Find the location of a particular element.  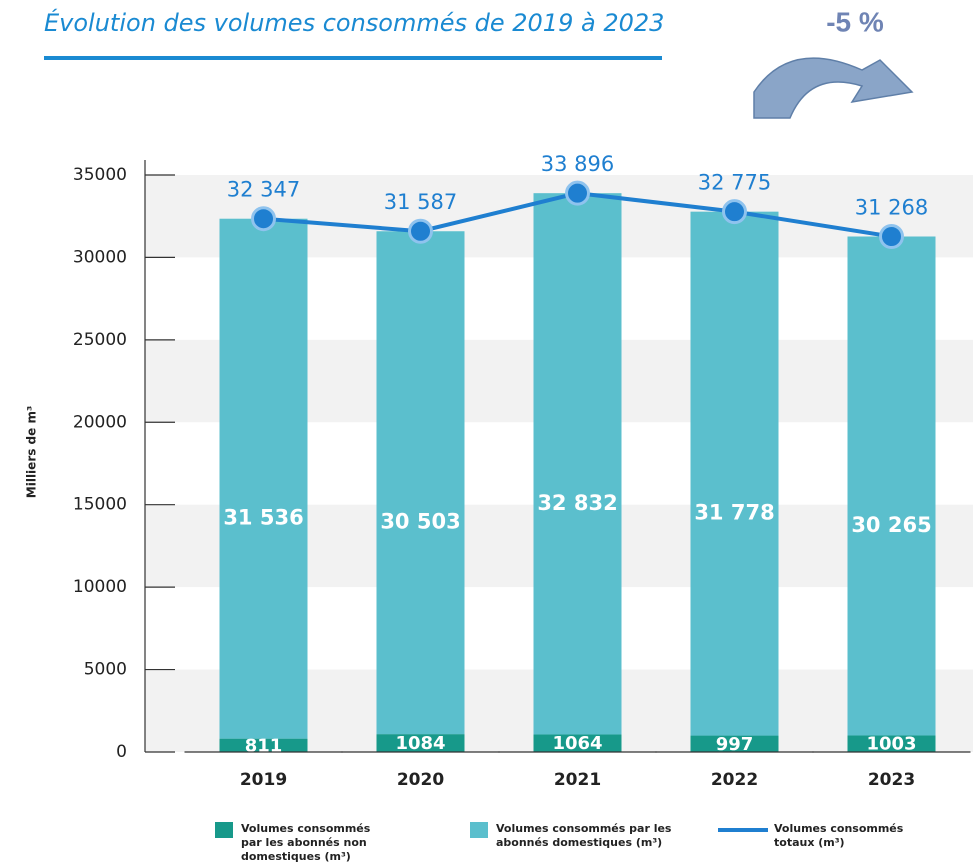

trend-arrow is located at coordinates (833, 88).